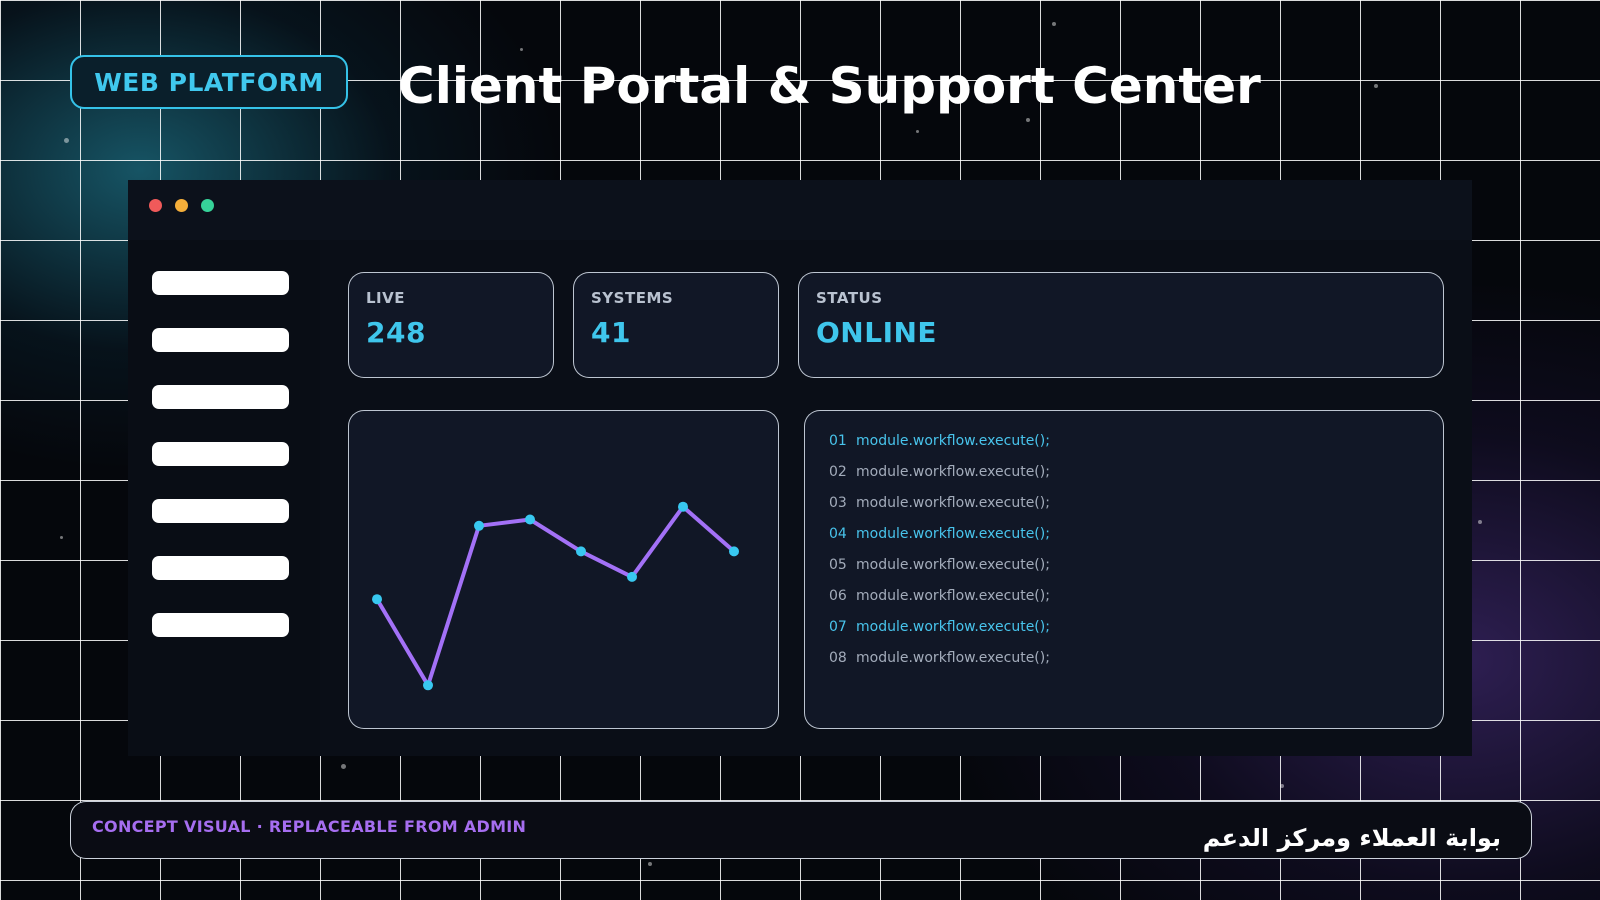 Image resolution: width=1600 pixels, height=900 pixels. I want to click on code-line-number: 08, so click(838, 658).